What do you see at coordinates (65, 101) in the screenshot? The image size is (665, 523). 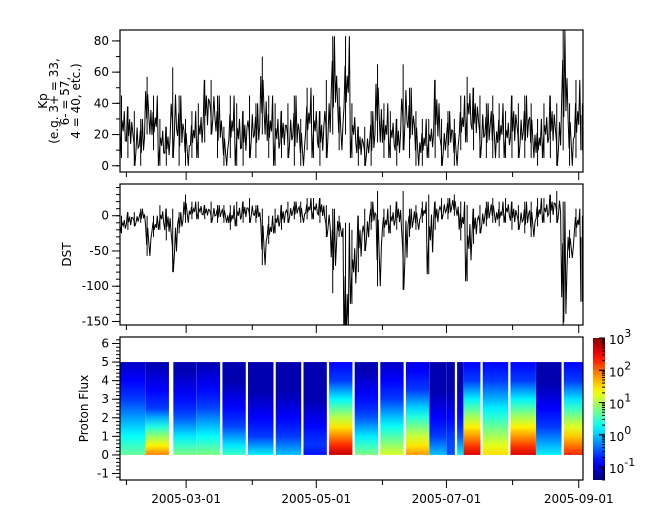 I see `y-axis-label-line: 6- = 57,` at bounding box center [65, 101].